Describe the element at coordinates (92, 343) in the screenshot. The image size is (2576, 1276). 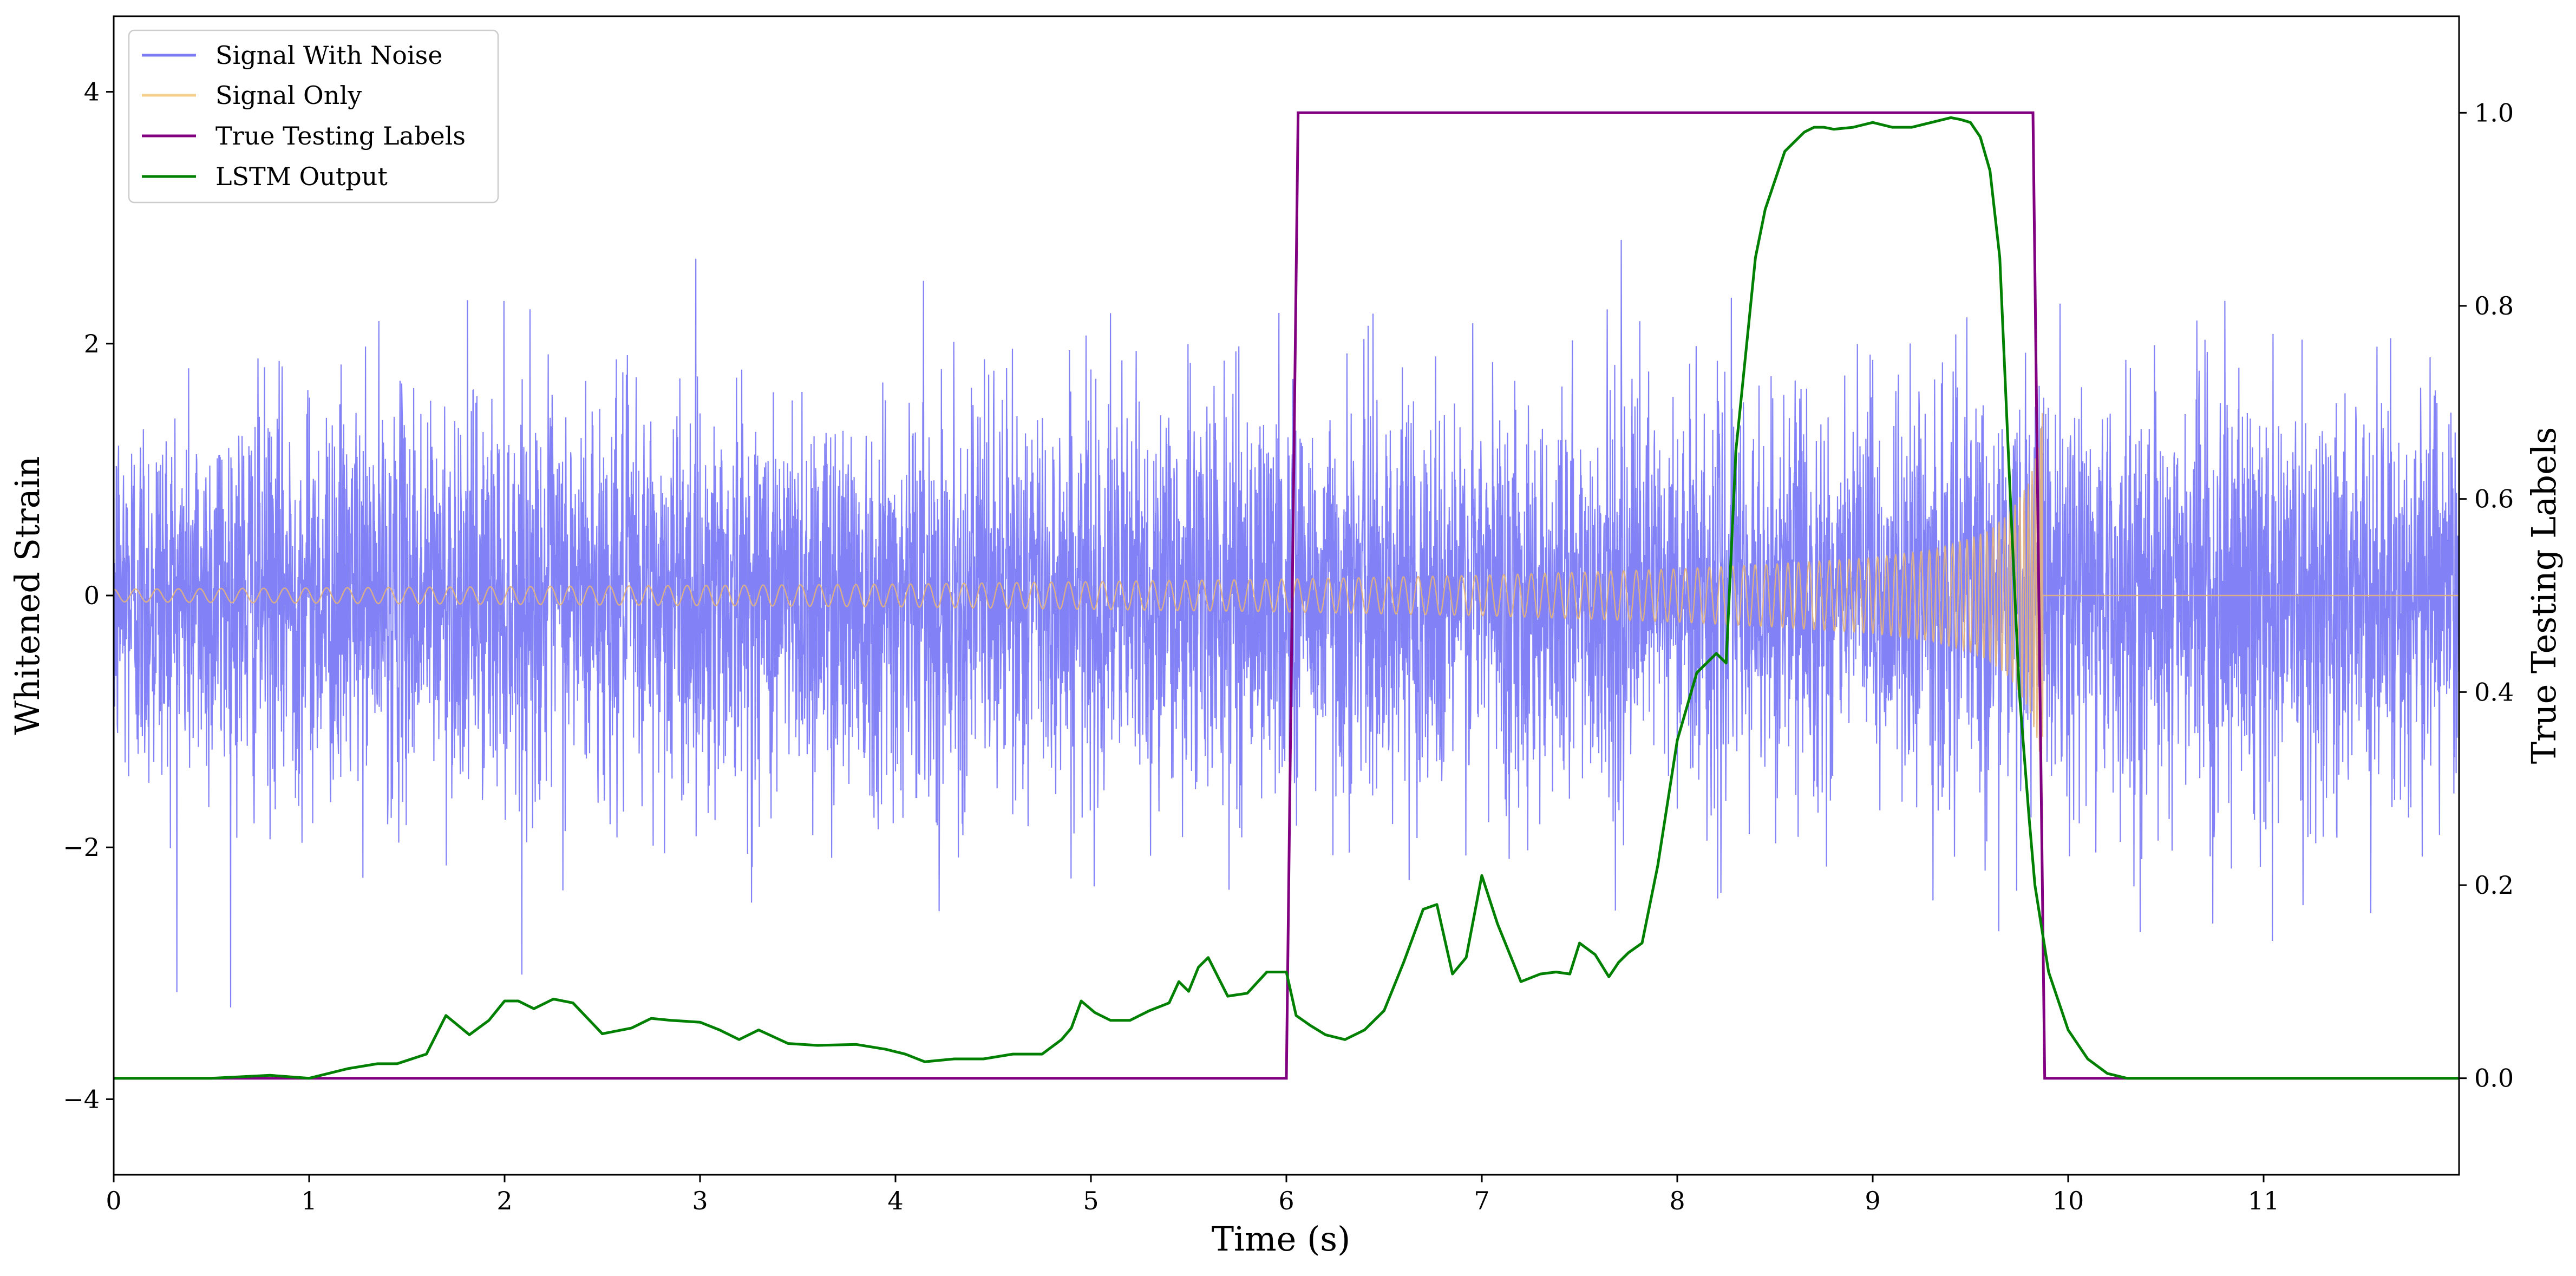
I see `y-left-tick-label: 2` at that location.